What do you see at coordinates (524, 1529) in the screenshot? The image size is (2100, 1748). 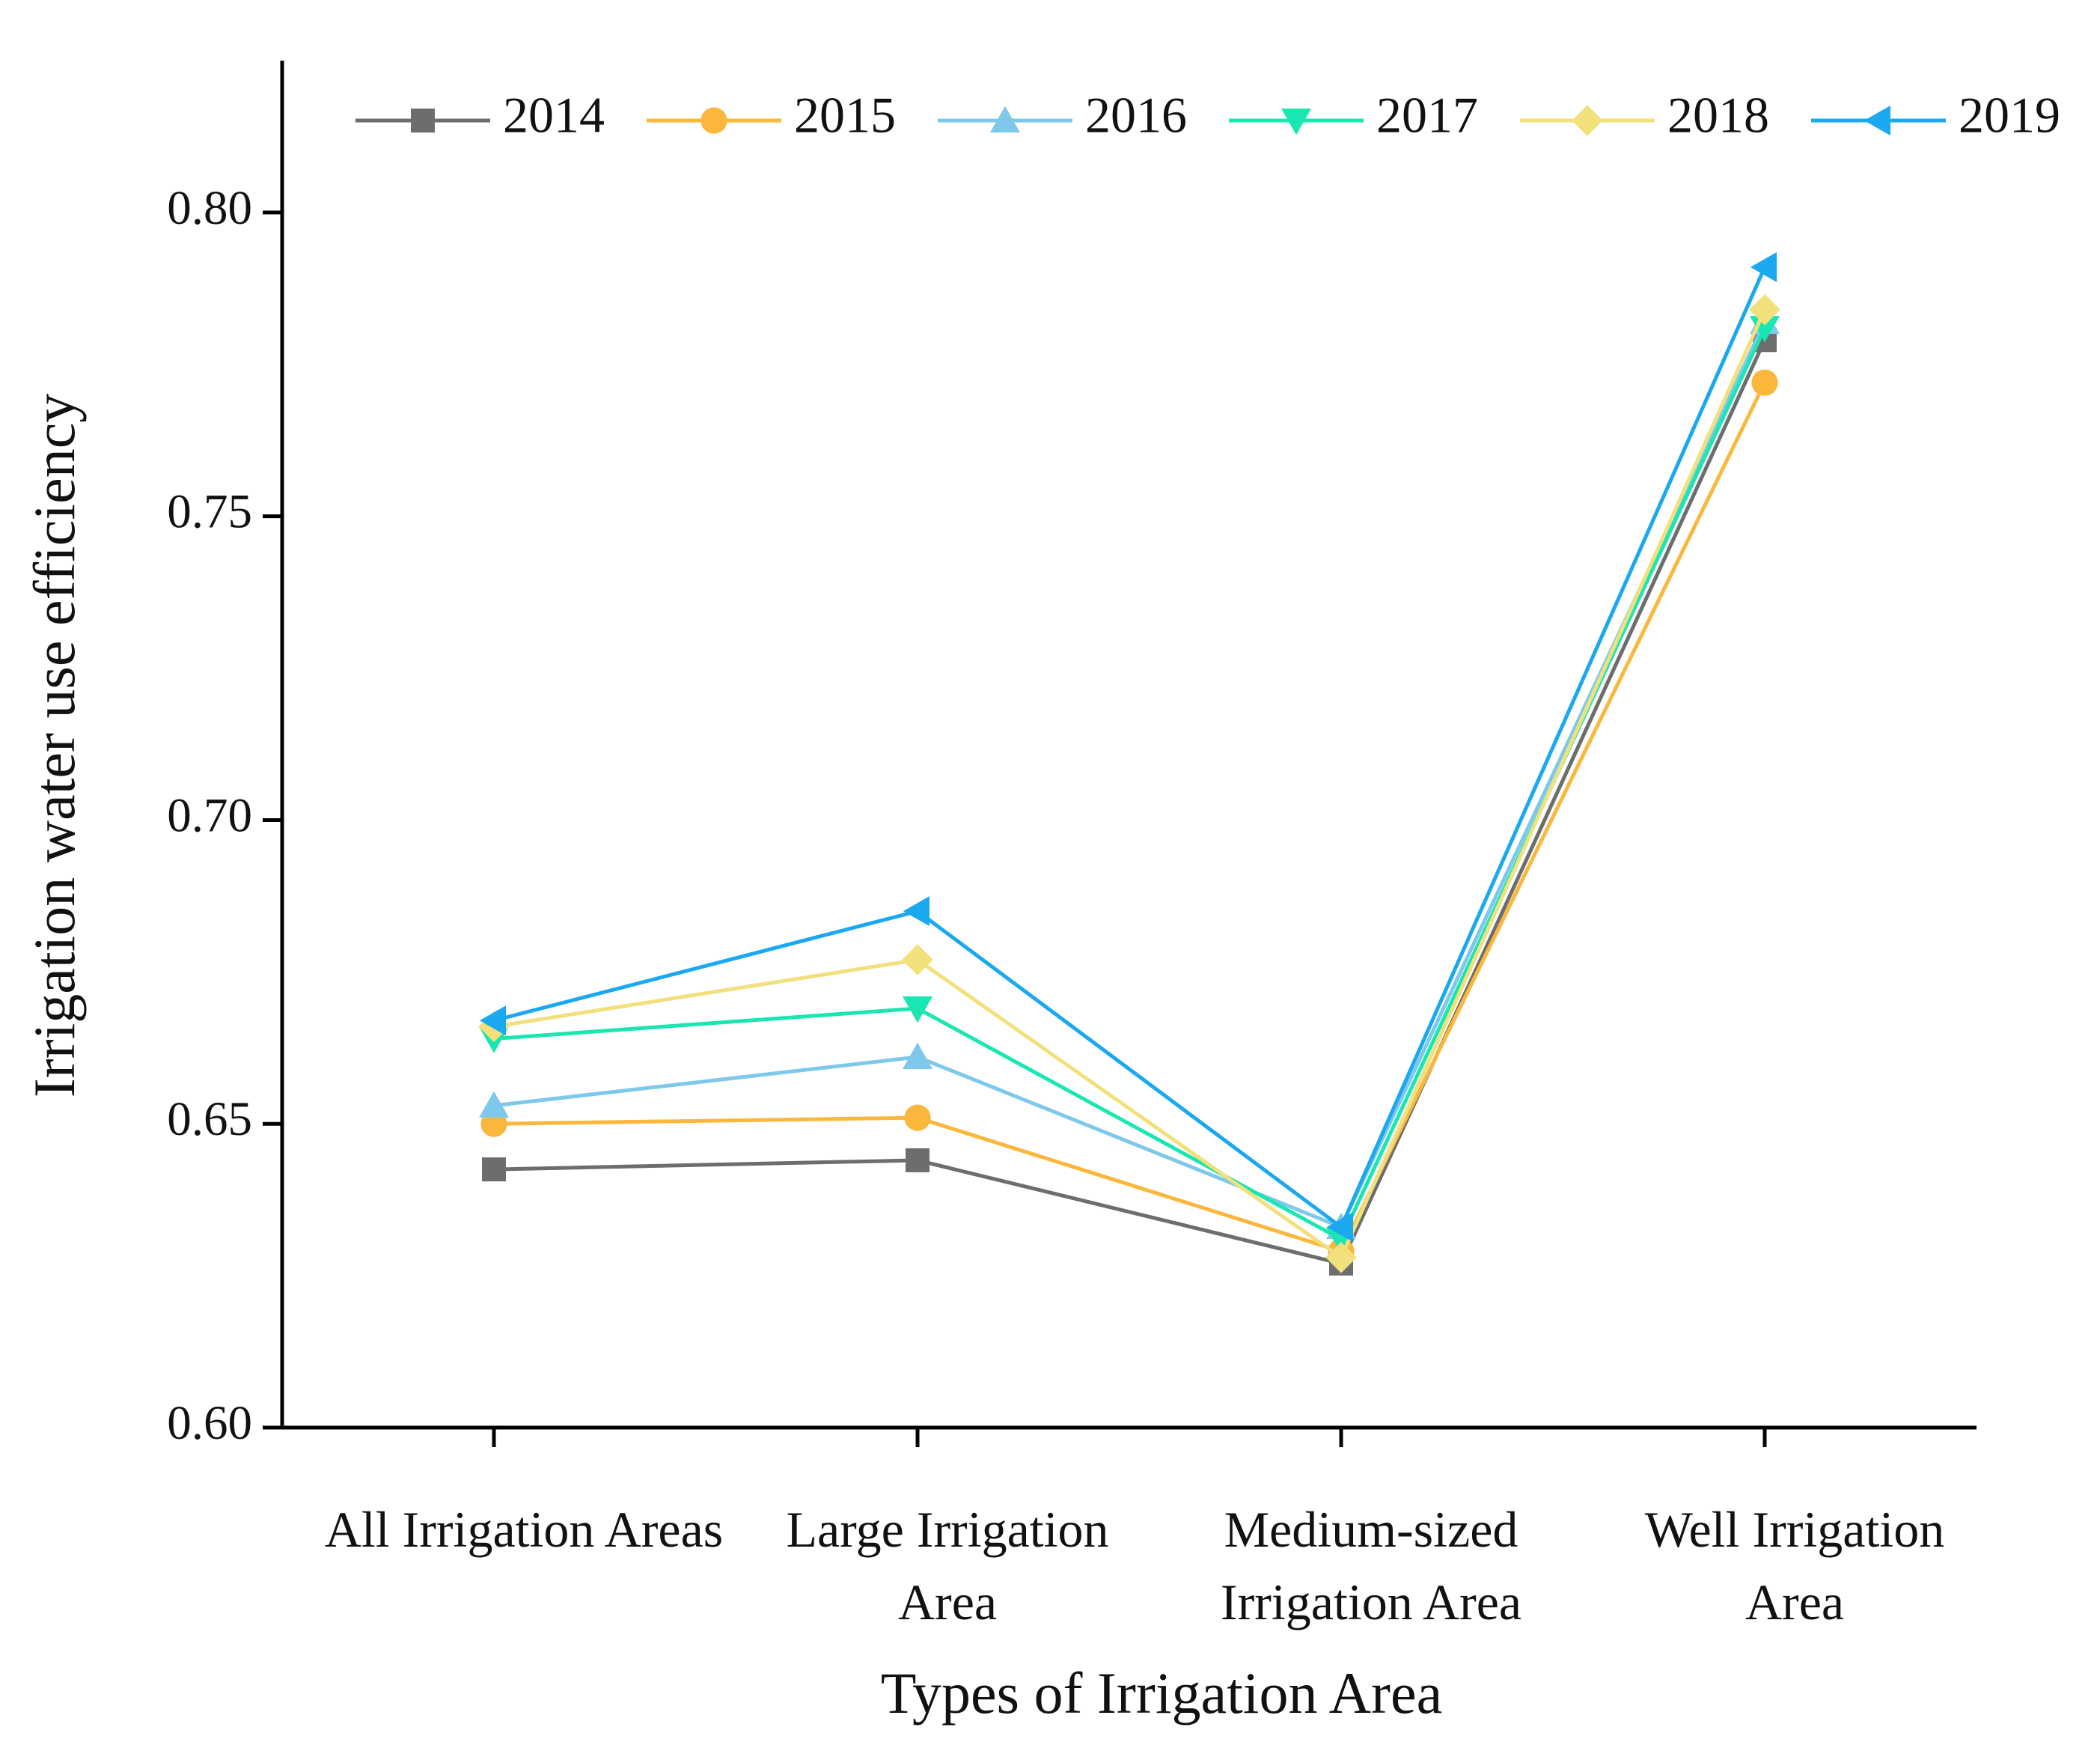 I see `x-tick-label: All Irrigation Areas` at bounding box center [524, 1529].